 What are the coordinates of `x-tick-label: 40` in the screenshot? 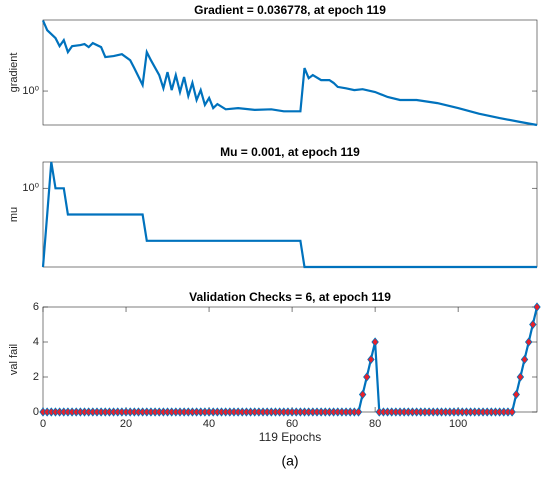 It's located at (209, 424).